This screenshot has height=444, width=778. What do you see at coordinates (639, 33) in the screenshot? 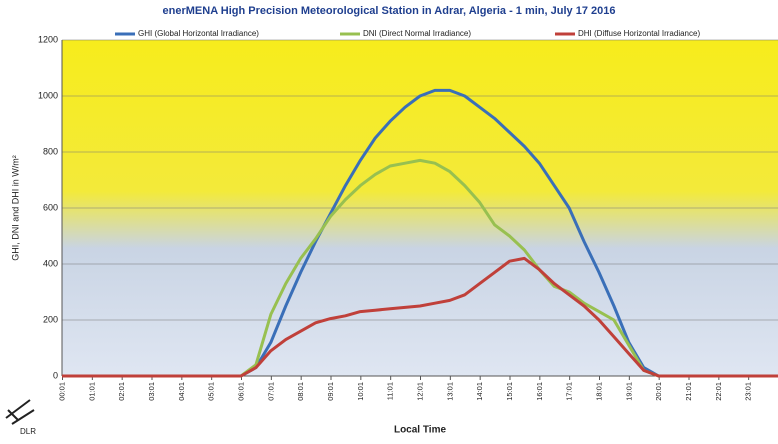
I see `legend-label: DHI (Diffuse Horizontal Irradiance)` at bounding box center [639, 33].